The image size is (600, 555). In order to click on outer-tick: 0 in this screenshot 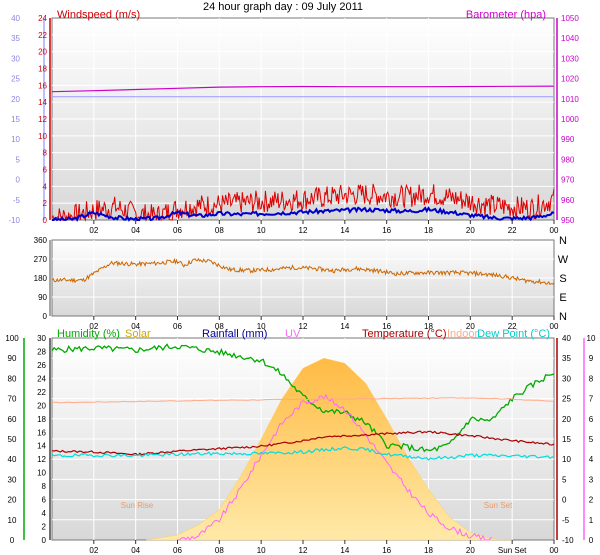, I will do `click(18, 180)`.